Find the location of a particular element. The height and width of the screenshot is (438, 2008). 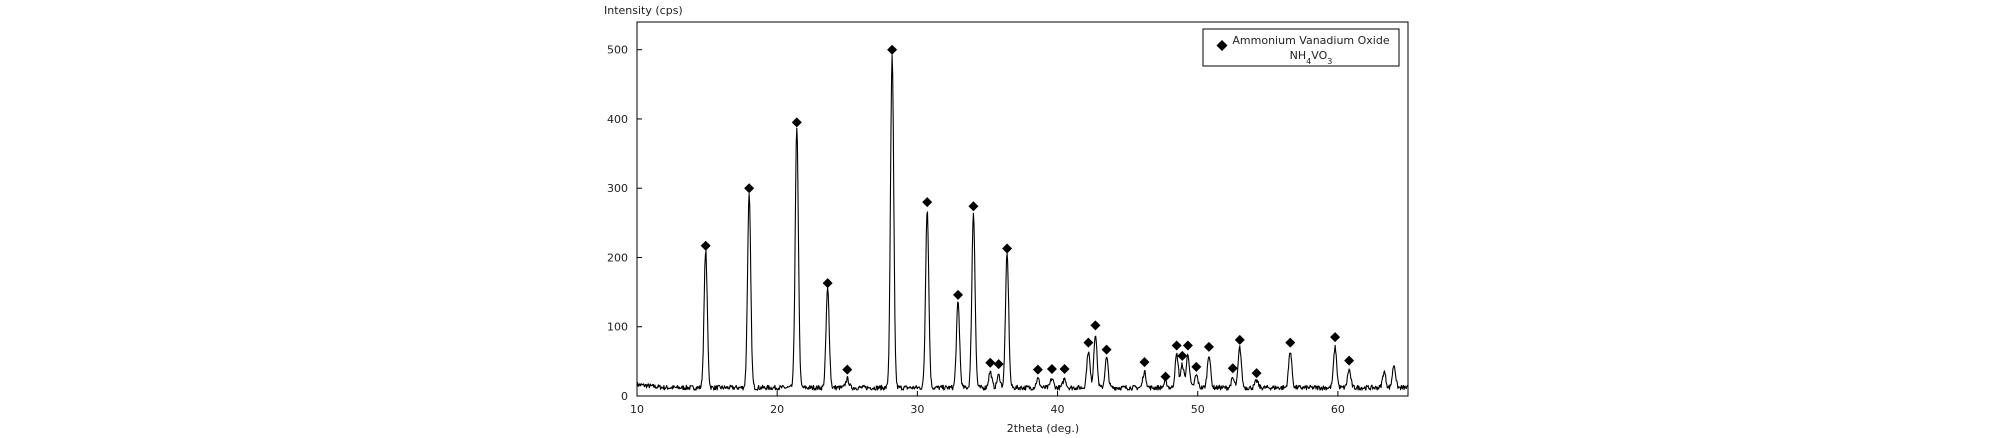

y-tick-label: 400 is located at coordinates (617, 119).